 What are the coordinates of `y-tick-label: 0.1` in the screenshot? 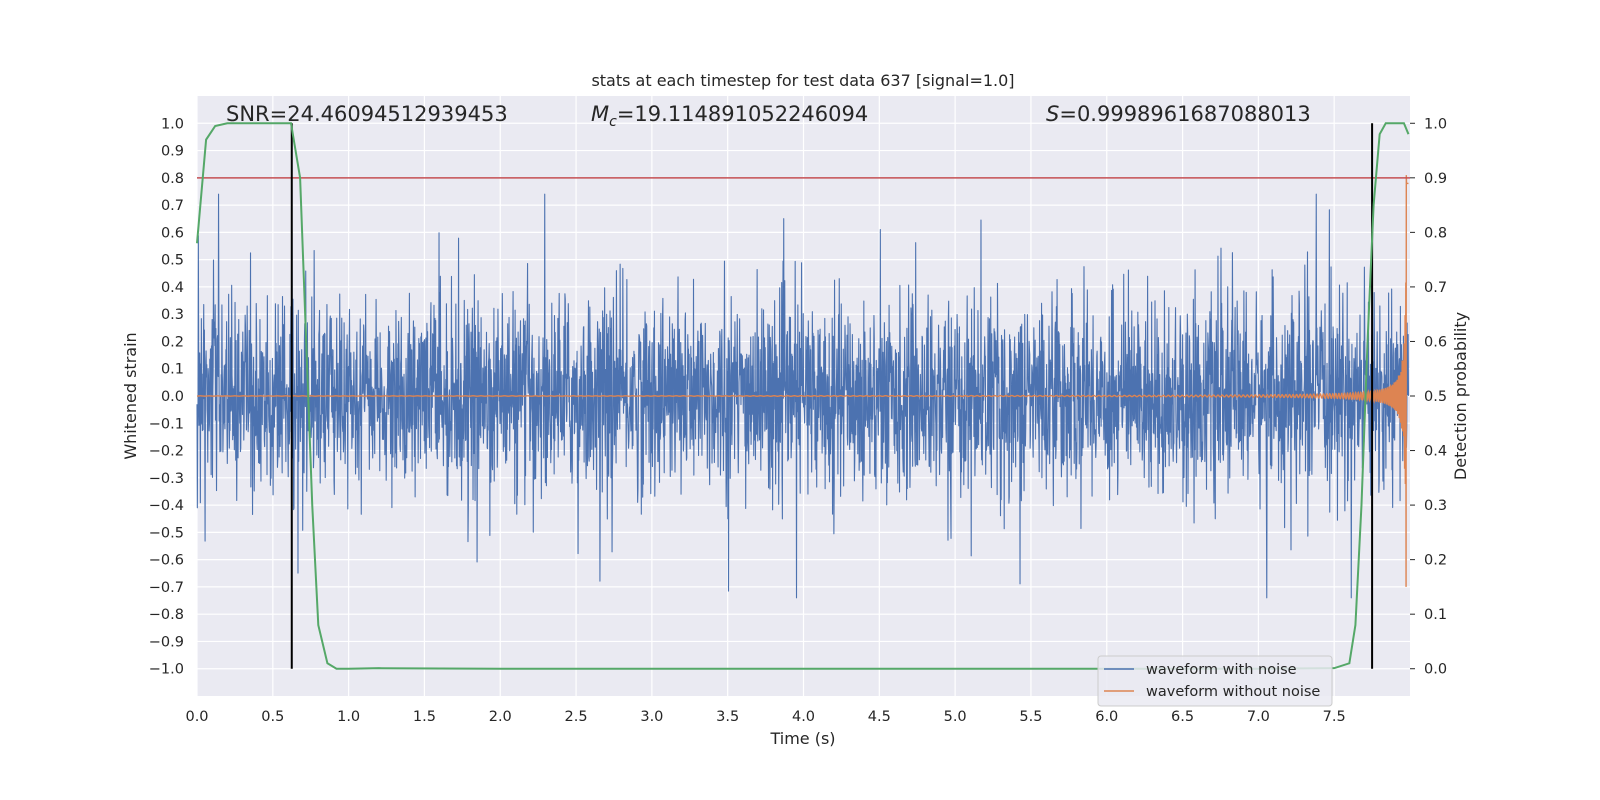 It's located at (172, 370).